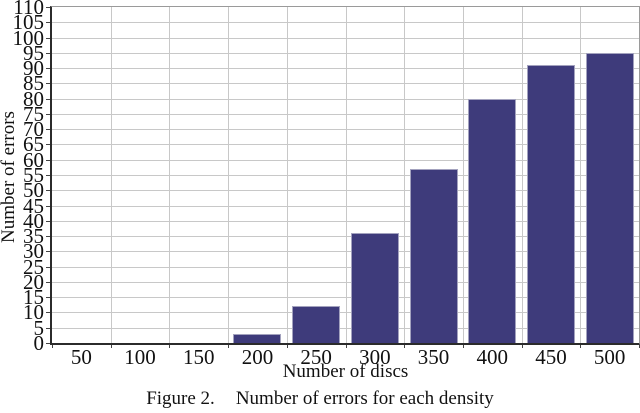  Describe the element at coordinates (375, 357) in the screenshot. I see `x-tick-label: 300` at that location.